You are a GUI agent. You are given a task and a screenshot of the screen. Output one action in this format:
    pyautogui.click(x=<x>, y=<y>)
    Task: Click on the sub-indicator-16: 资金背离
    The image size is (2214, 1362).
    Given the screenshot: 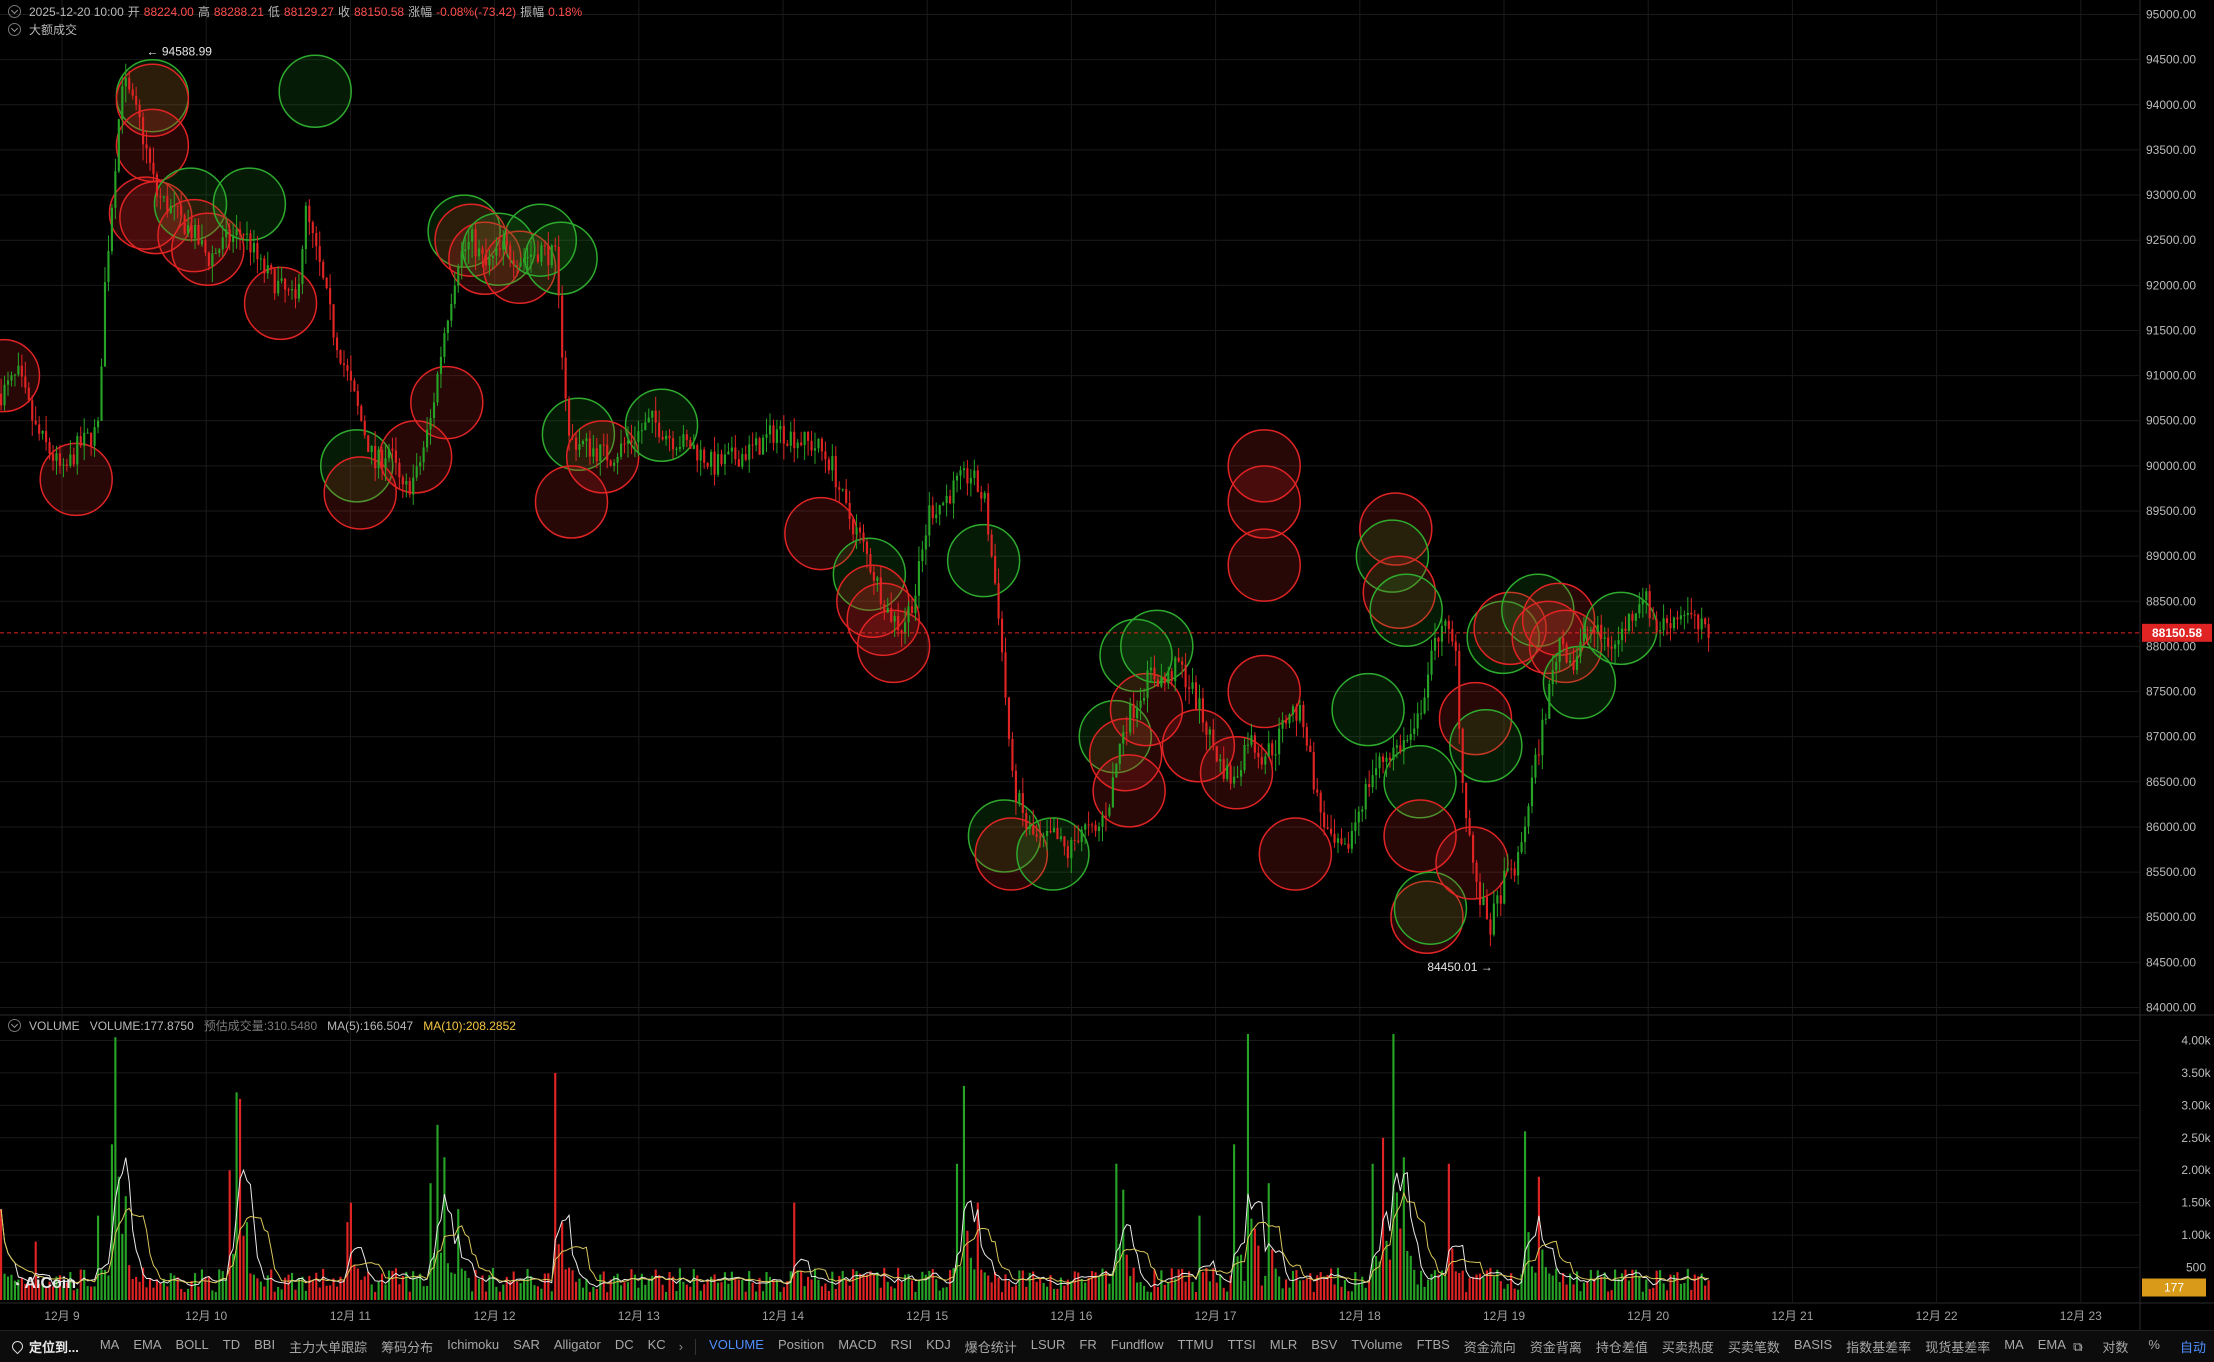 What is the action you would take?
    pyautogui.click(x=1555, y=1347)
    